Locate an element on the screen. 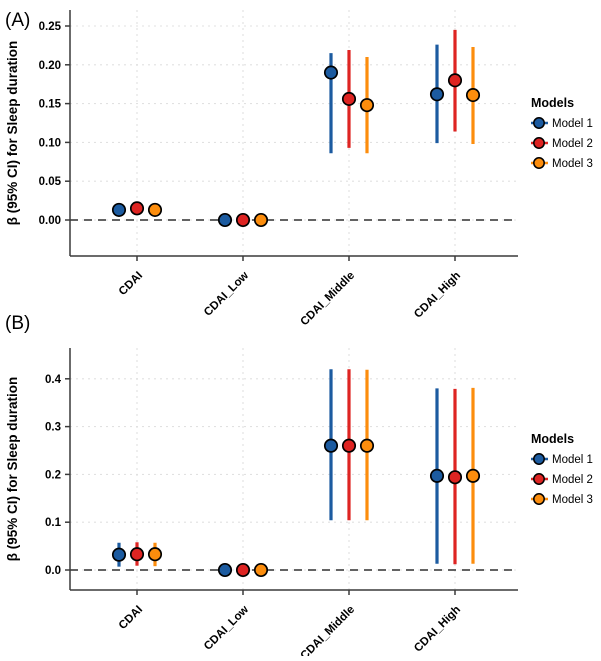 The width and height of the screenshot is (601, 661). y-tick-label: 0.00 is located at coordinates (50, 221).